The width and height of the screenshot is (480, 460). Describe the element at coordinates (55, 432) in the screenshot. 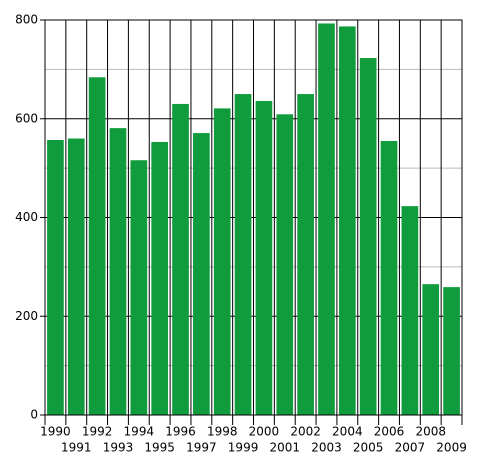

I see `x-tick-label: 1990` at that location.